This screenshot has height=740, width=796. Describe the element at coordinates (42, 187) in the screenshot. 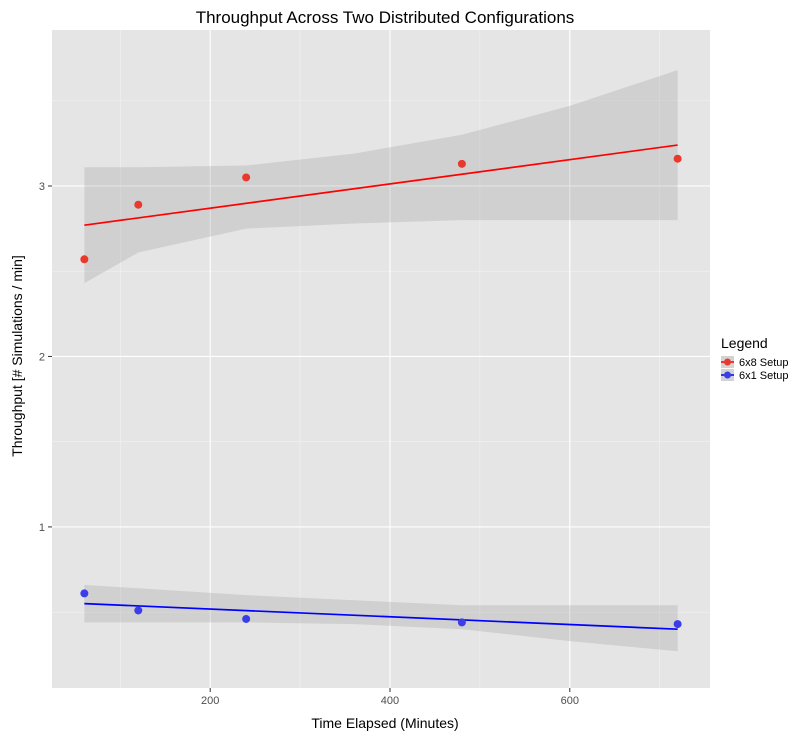

I see `y-tick-label: 3` at that location.